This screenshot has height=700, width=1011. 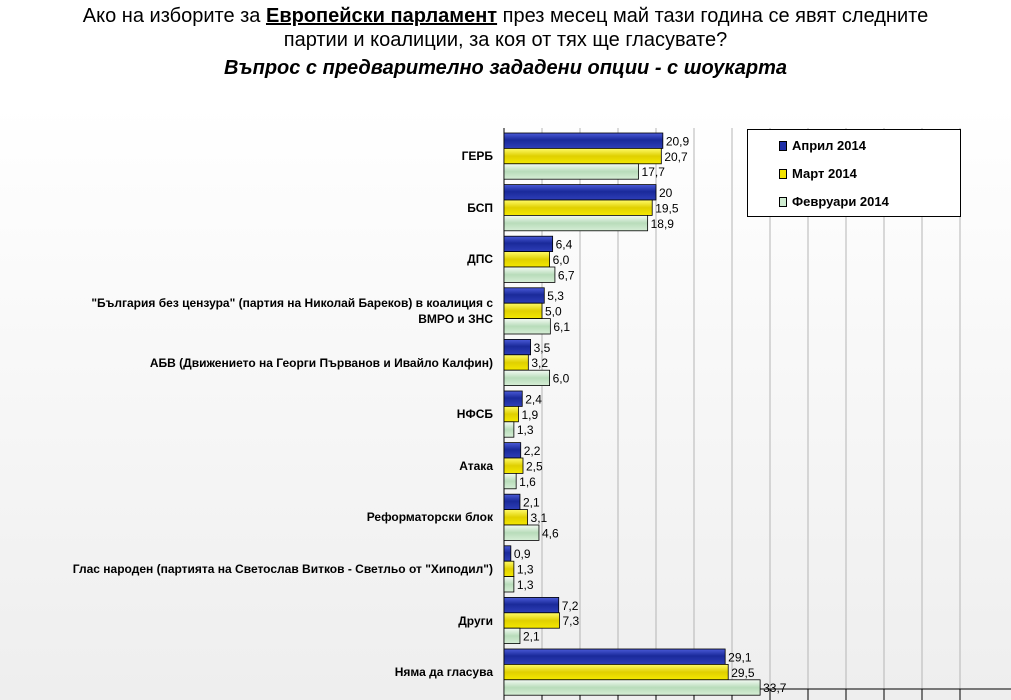 I want to click on category-label-line: Атака, so click(x=476, y=465).